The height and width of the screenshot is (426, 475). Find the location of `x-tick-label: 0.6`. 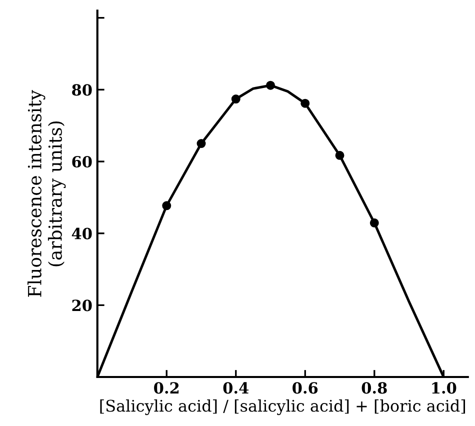

x-tick-label: 0.6 is located at coordinates (305, 388).